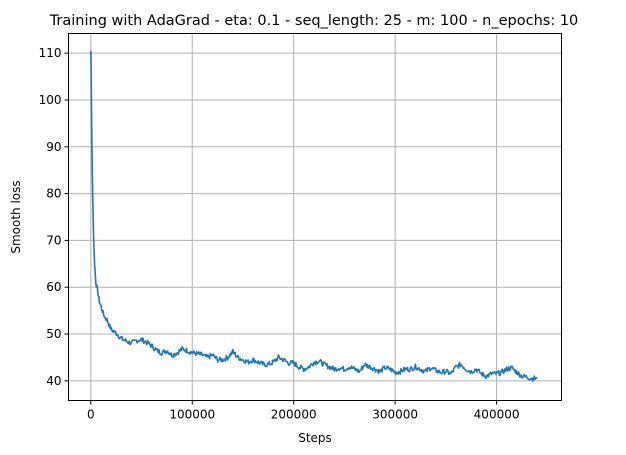 The image size is (626, 455). Describe the element at coordinates (50, 100) in the screenshot. I see `y-tick-label: 100` at that location.